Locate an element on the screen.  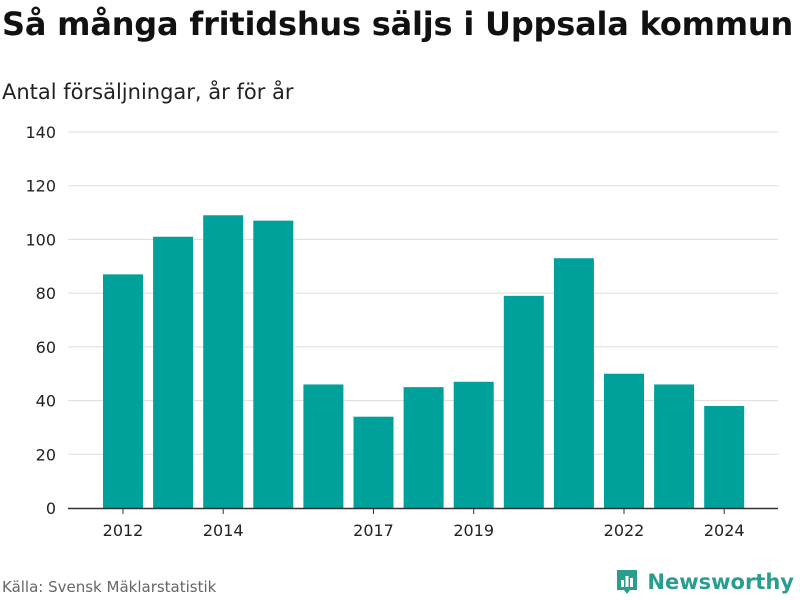
bar-2014 is located at coordinates (223, 361).